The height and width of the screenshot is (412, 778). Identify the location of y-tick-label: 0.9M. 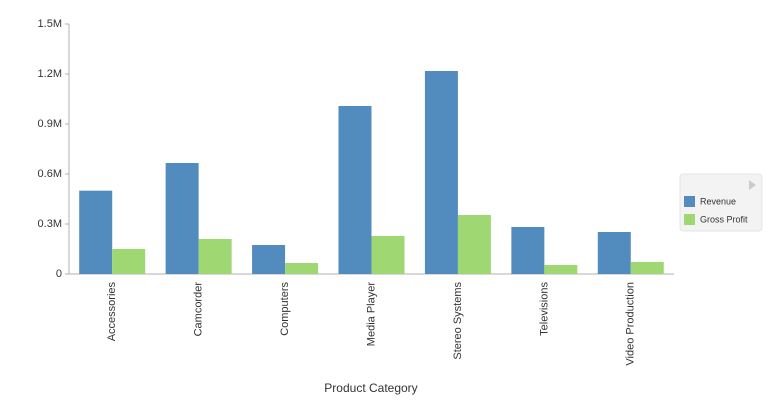
(50, 124).